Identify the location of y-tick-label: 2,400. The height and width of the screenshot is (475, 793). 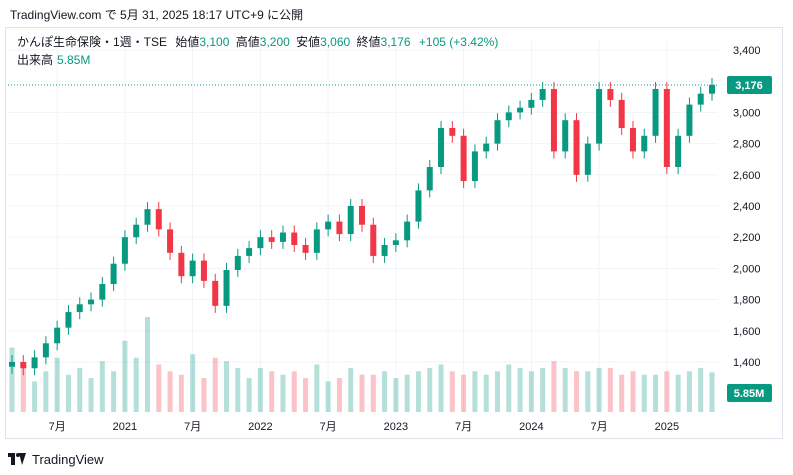
(747, 207).